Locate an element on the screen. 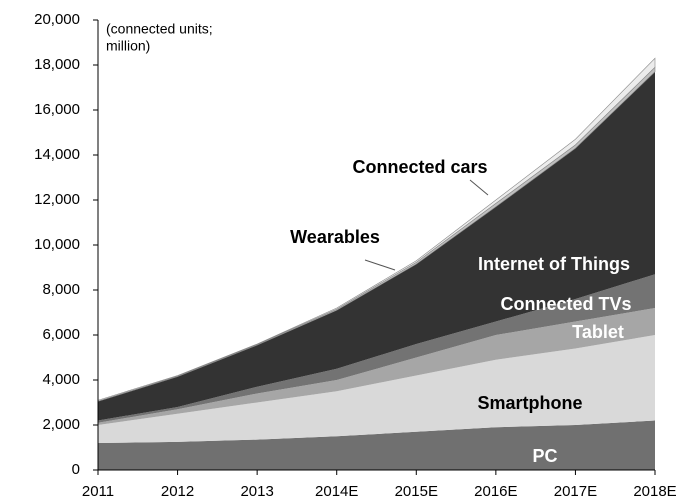 This screenshot has width=686, height=504. x-tick-label: 2011 is located at coordinates (98, 491).